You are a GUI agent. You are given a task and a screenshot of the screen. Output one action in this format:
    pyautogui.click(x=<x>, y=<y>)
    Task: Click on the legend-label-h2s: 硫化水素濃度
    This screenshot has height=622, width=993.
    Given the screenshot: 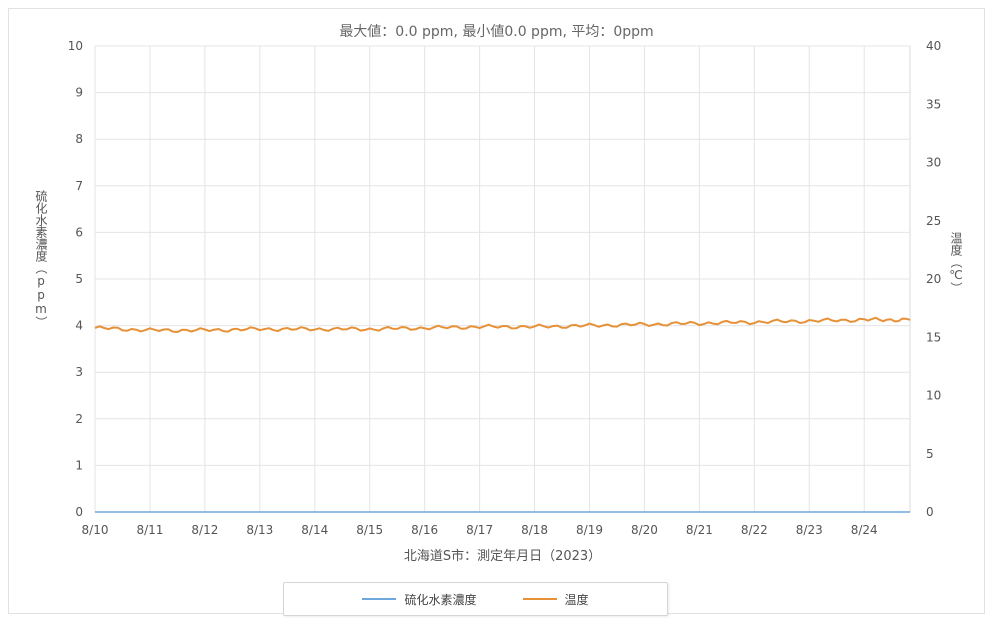 What is the action you would take?
    pyautogui.click(x=440, y=599)
    